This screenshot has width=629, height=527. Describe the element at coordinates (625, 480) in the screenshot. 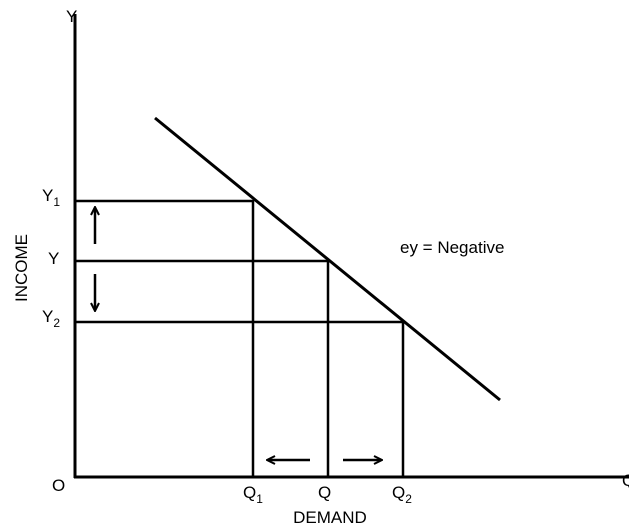

I see `x-axis-end: Q` at that location.